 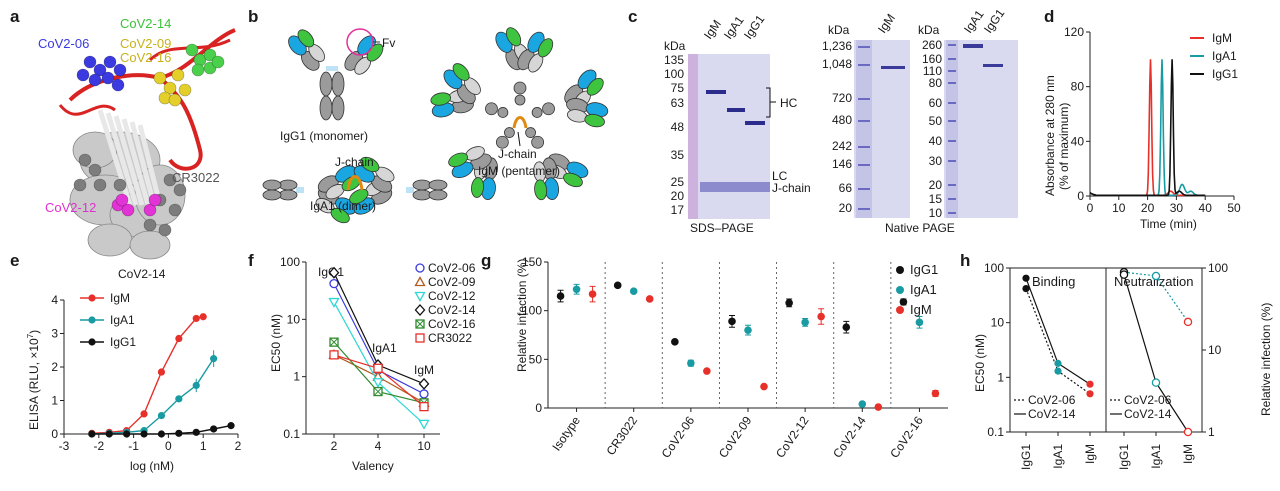 I want to click on legend-label: CoV2-16, so click(x=452, y=324).